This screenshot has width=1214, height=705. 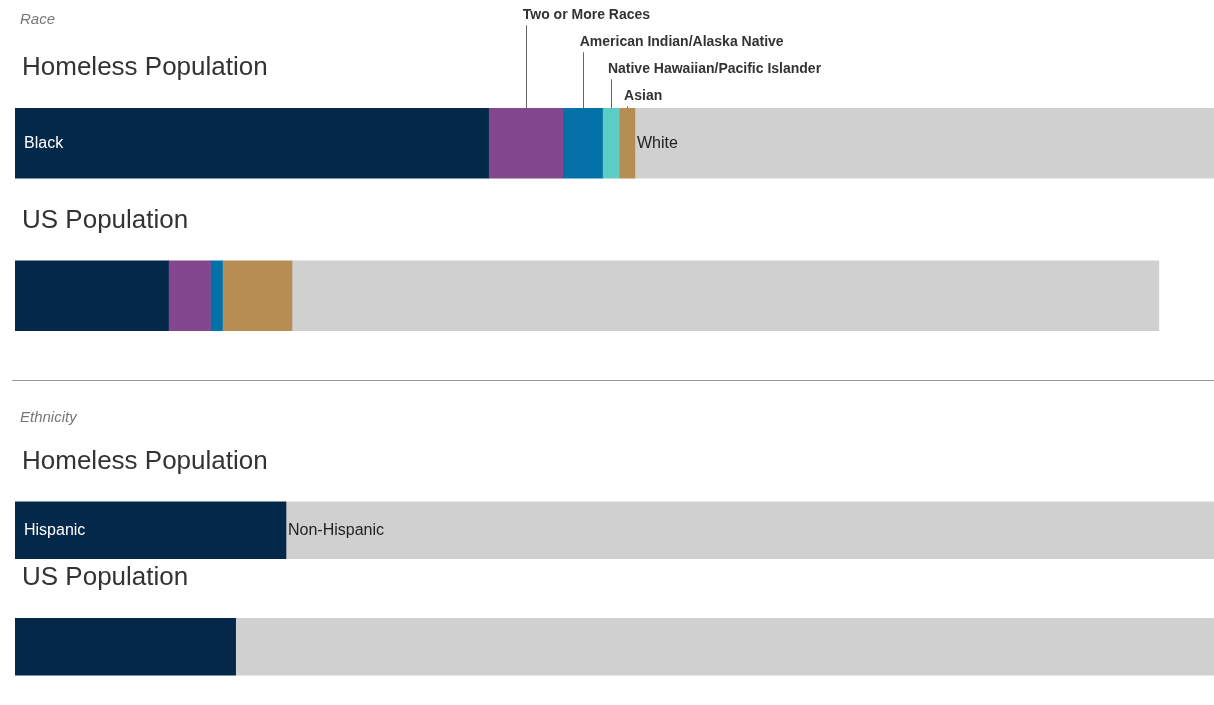 What do you see at coordinates (49, 417) in the screenshot?
I see `chart-title: Ethnicity` at bounding box center [49, 417].